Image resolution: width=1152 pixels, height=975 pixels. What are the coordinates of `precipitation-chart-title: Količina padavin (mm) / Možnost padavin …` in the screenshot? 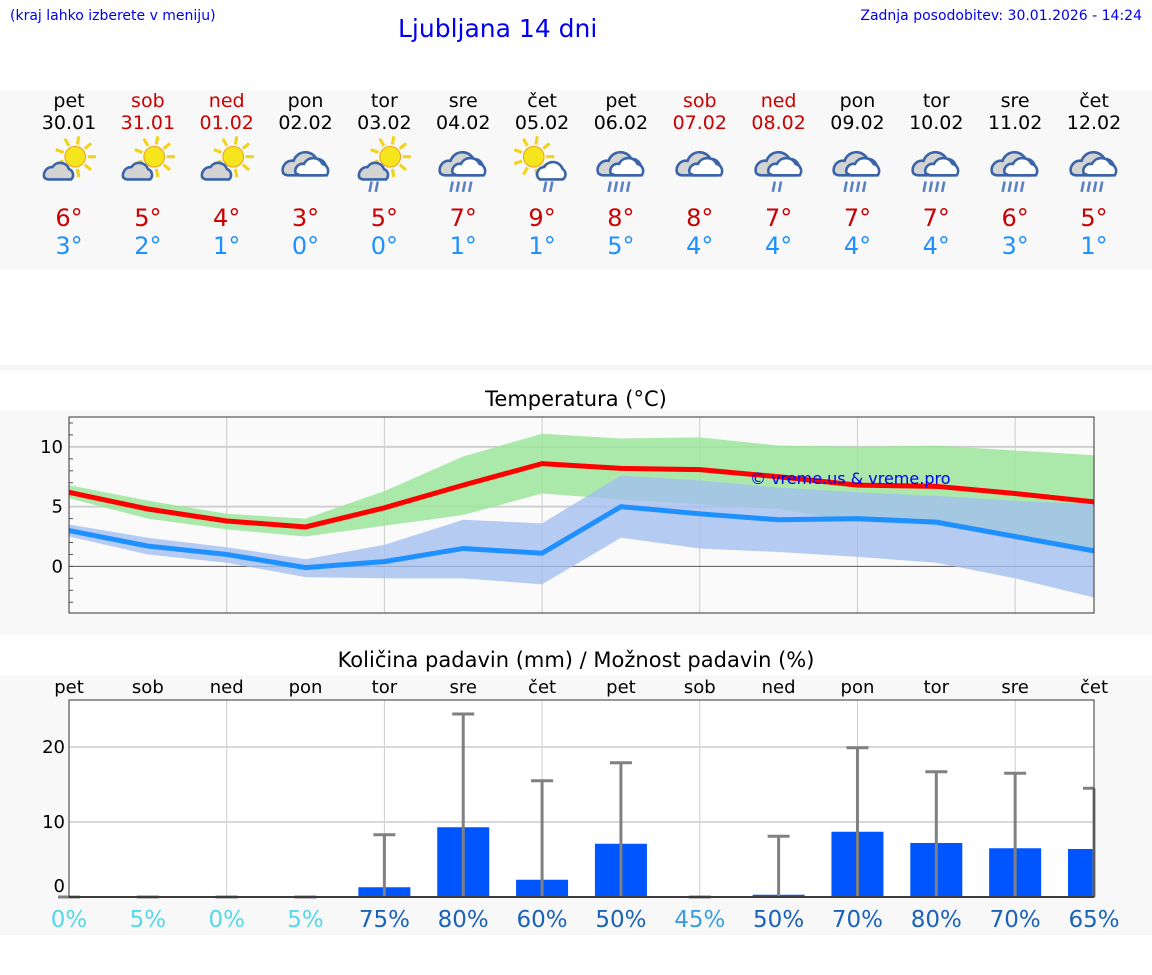 It's located at (576, 660).